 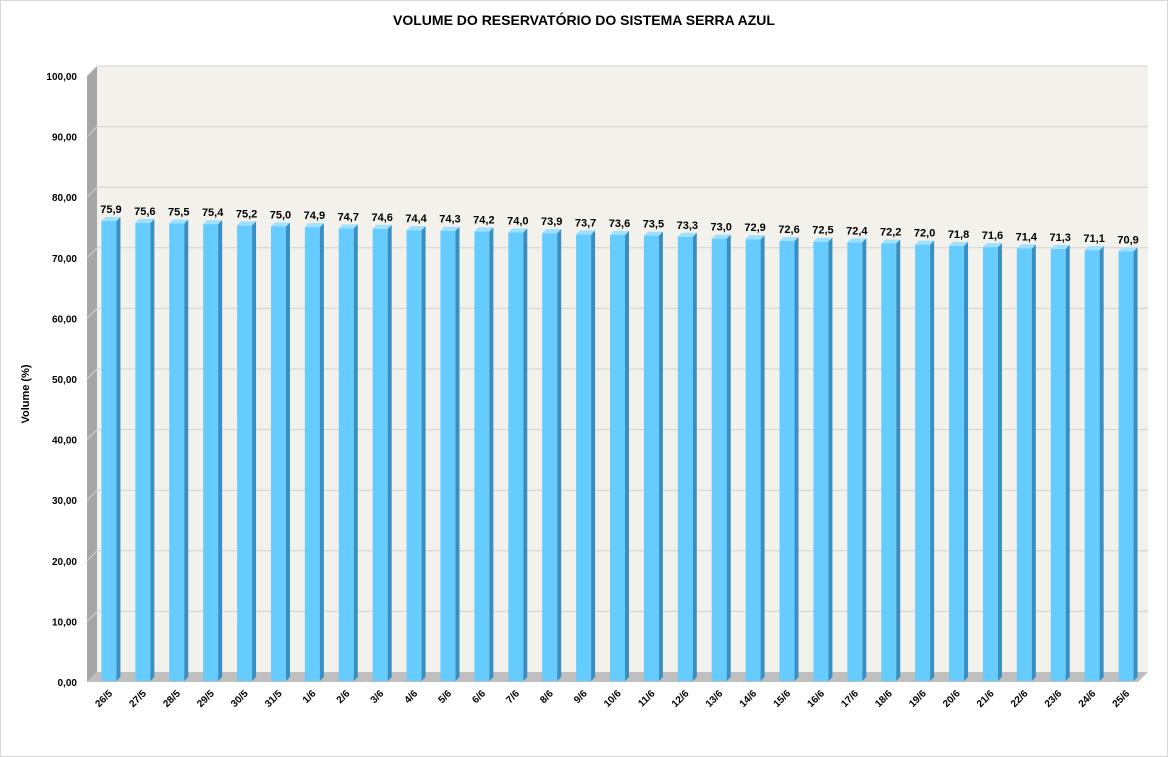 What do you see at coordinates (344, 697) in the screenshot?
I see `x-tick-label: 2/6` at bounding box center [344, 697].